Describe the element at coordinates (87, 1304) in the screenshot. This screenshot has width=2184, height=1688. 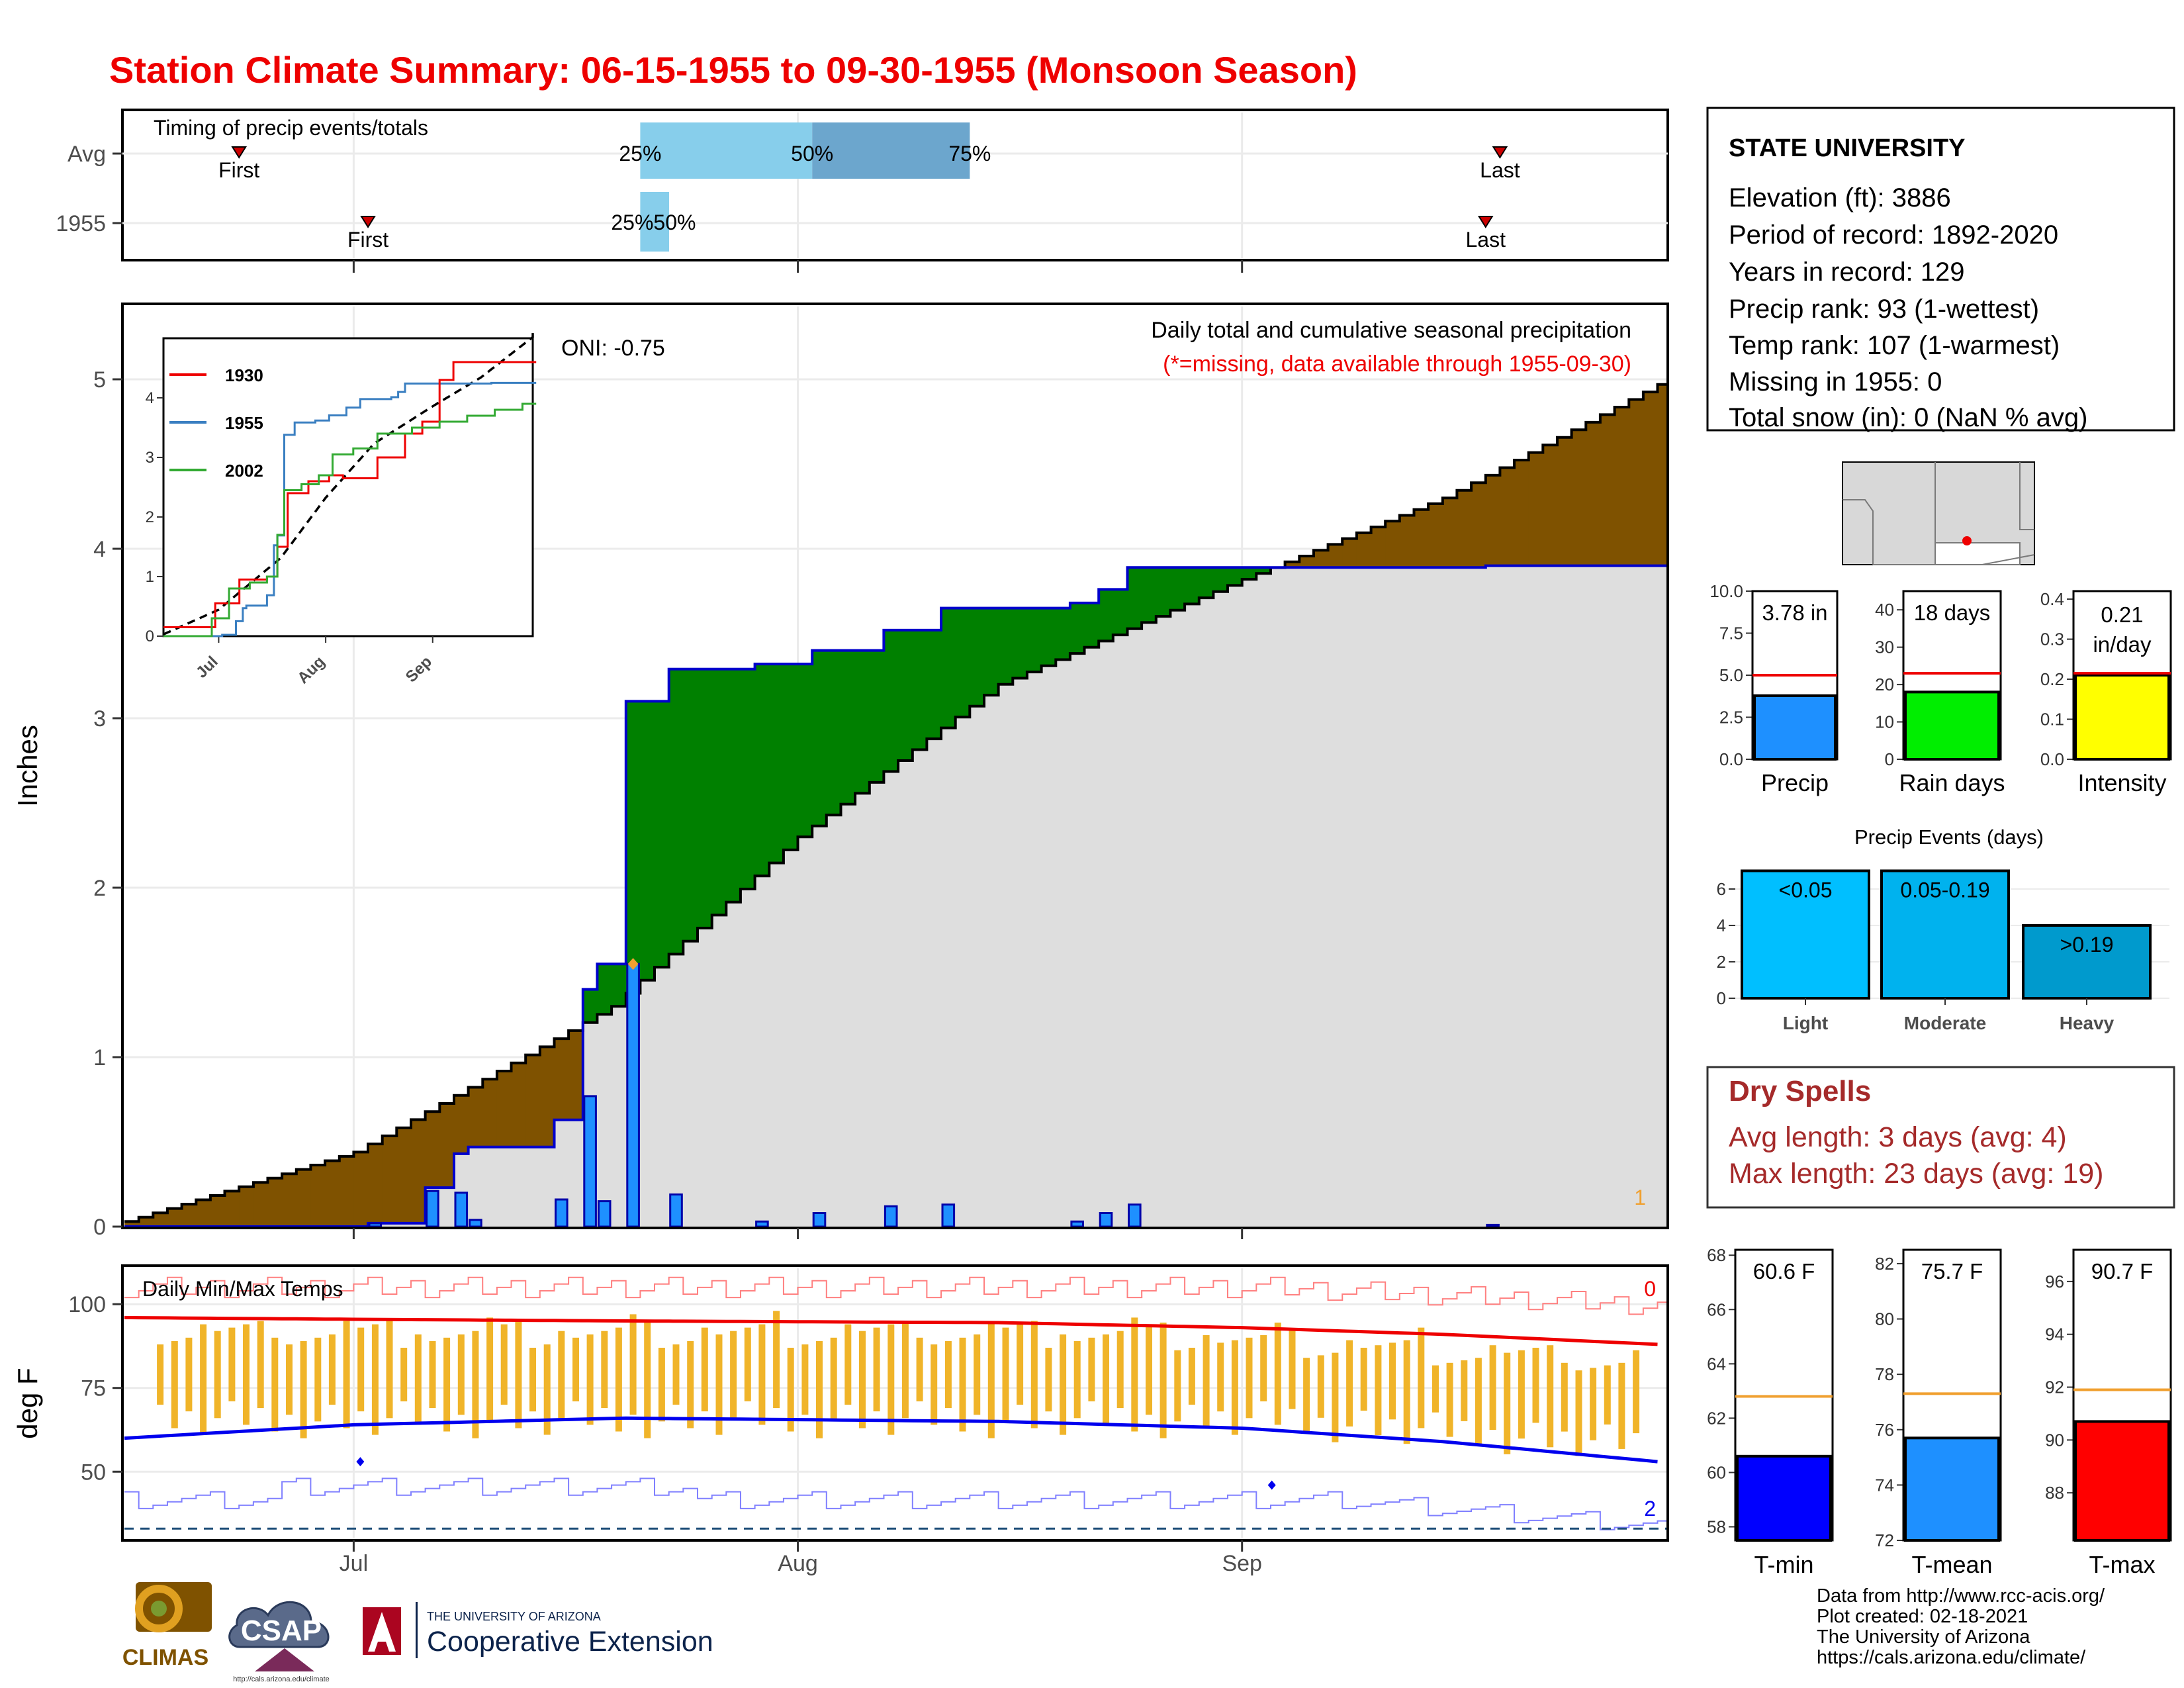
I see `temp-ytick-label-2: 100` at that location.